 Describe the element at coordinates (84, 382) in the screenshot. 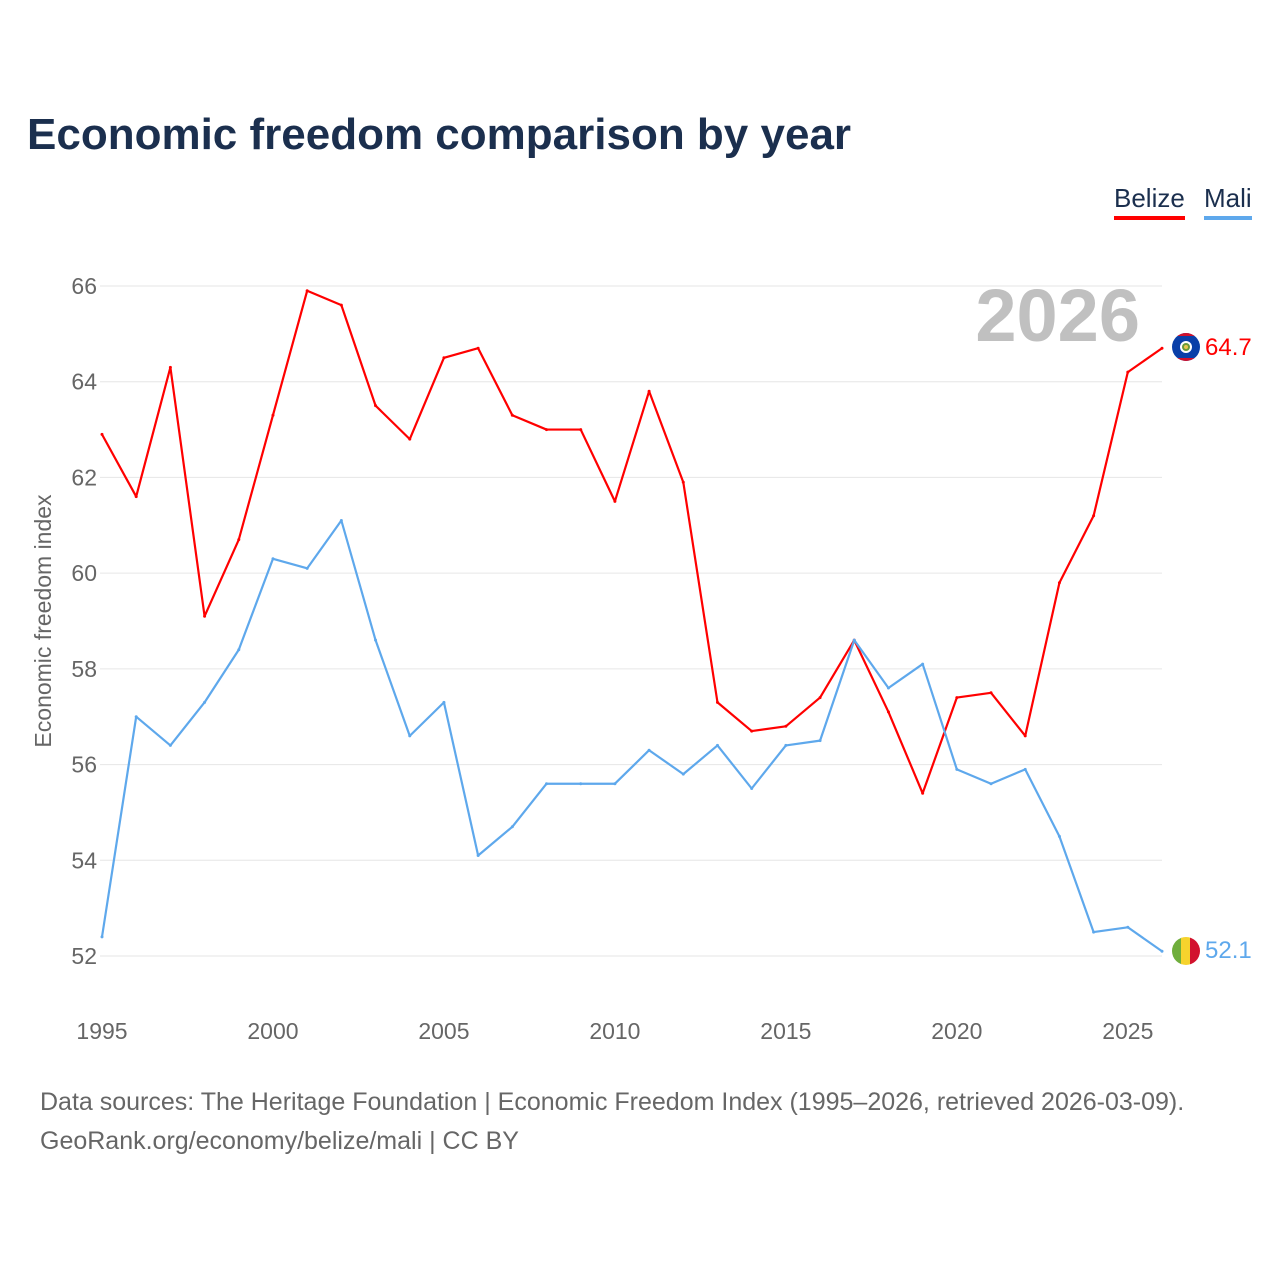

I see `y-tick-label: 64` at that location.